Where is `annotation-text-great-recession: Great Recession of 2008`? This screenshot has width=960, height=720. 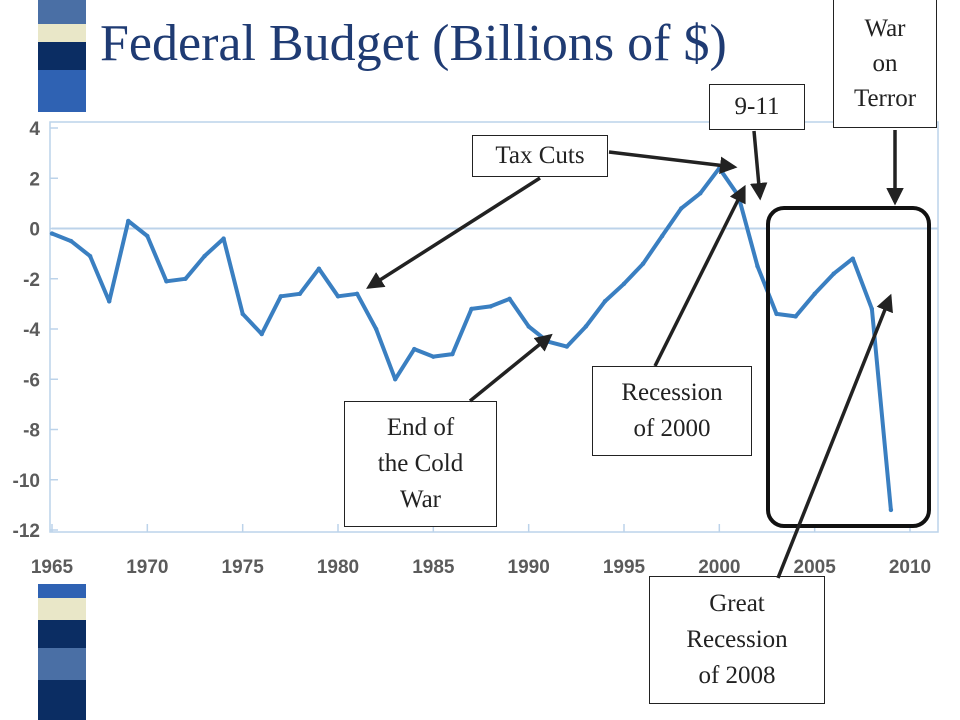
annotation-text-great-recession: Great Recession of 2008 is located at coordinates (737, 639).